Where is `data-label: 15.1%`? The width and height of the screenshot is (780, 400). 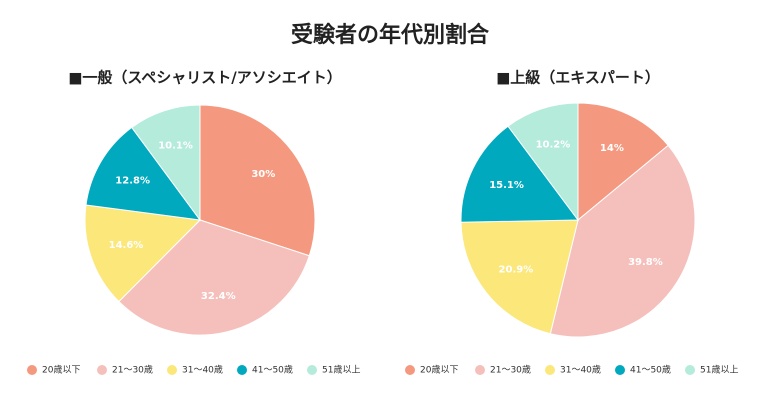
data-label: 15.1% is located at coordinates (506, 185).